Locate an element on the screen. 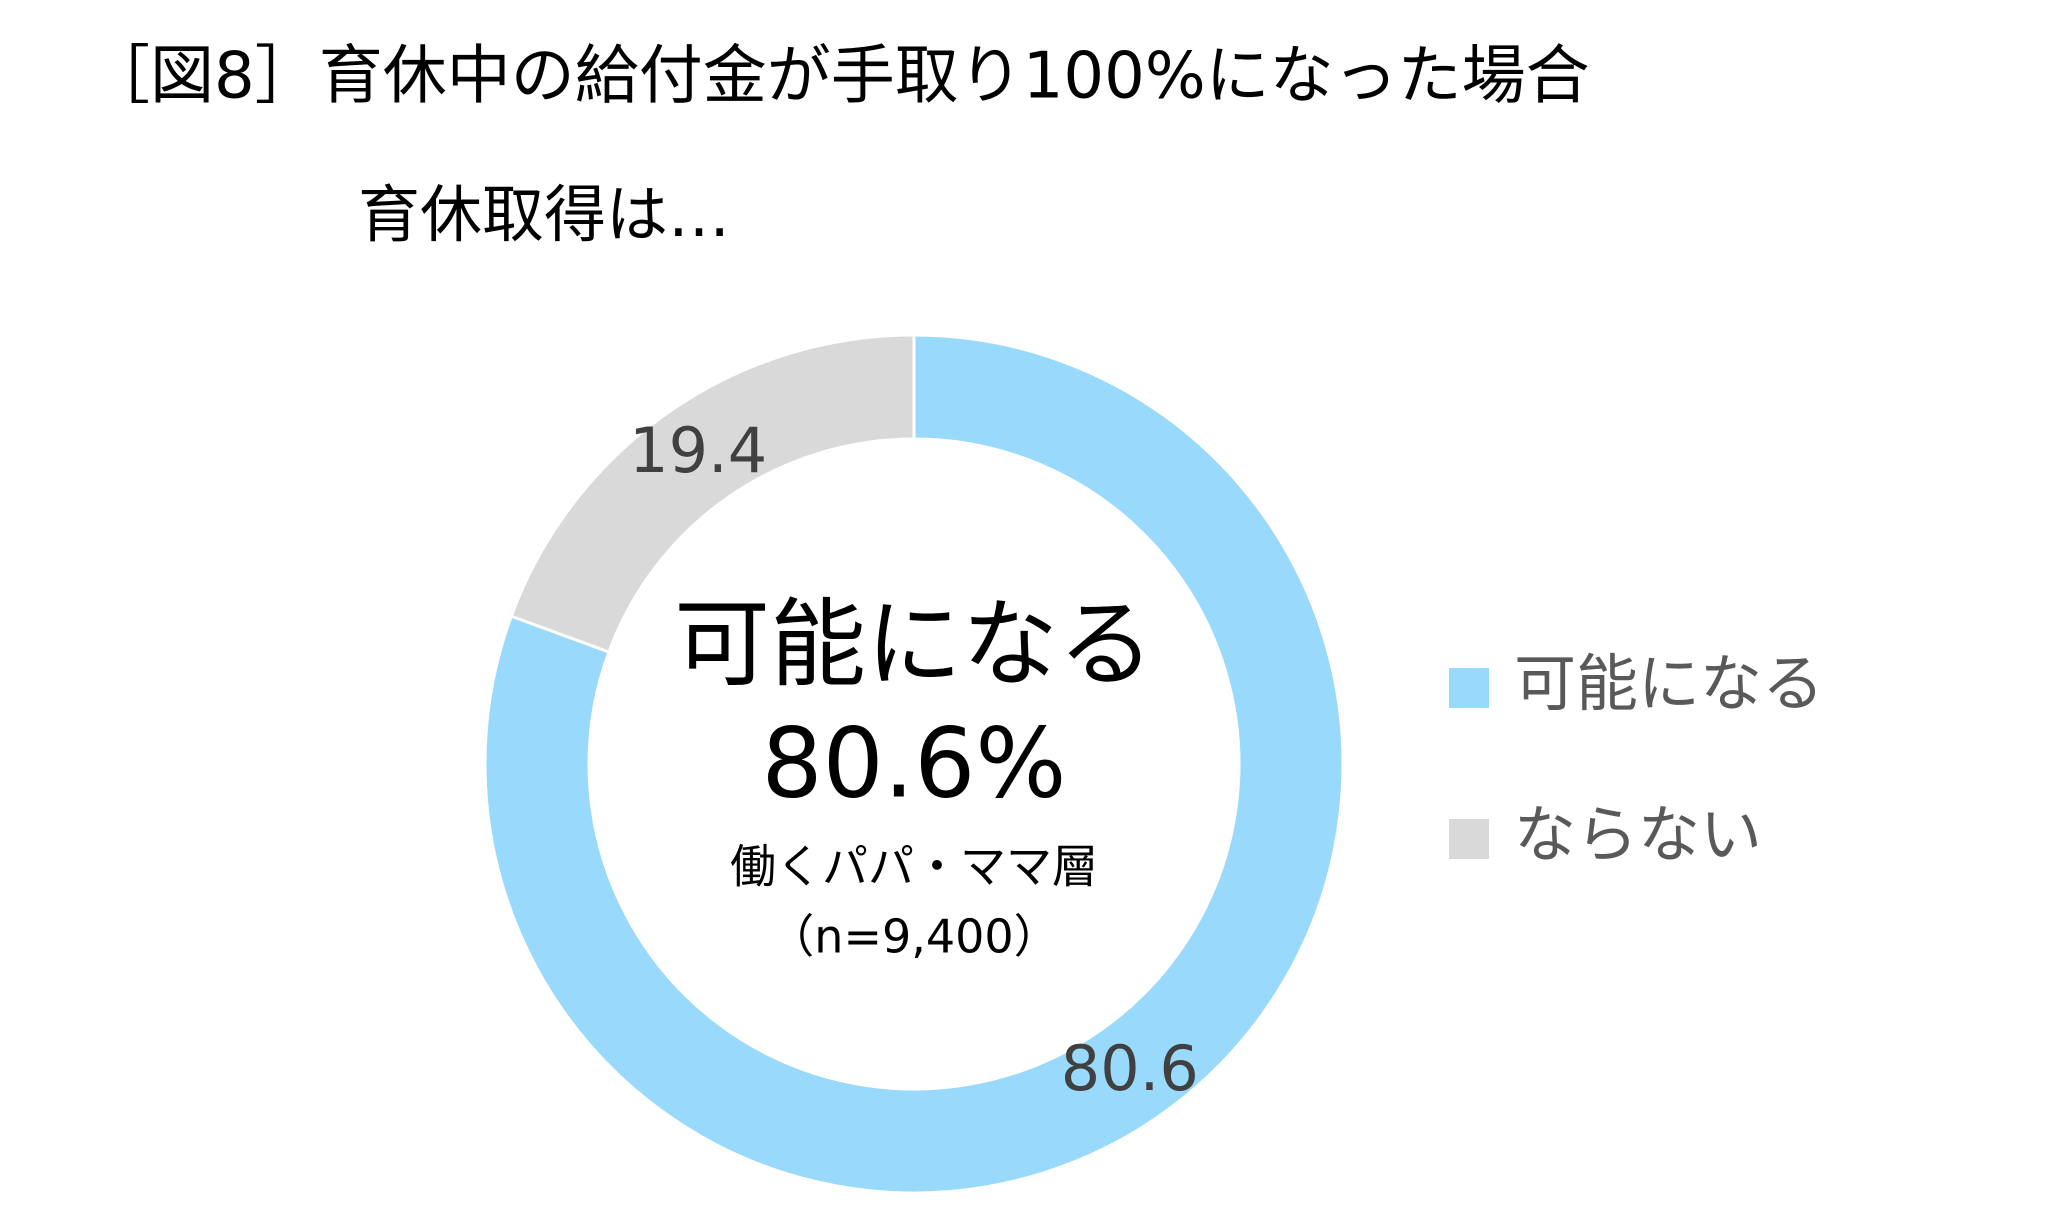  legend-label: ならない is located at coordinates (1638, 834).